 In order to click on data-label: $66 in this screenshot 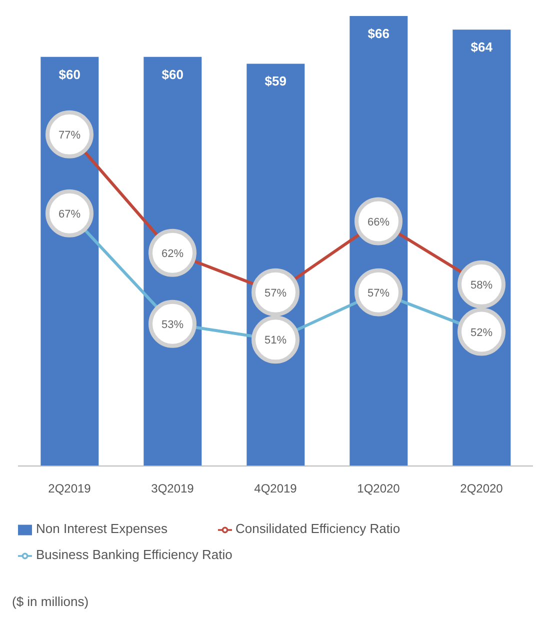, I will do `click(379, 33)`.